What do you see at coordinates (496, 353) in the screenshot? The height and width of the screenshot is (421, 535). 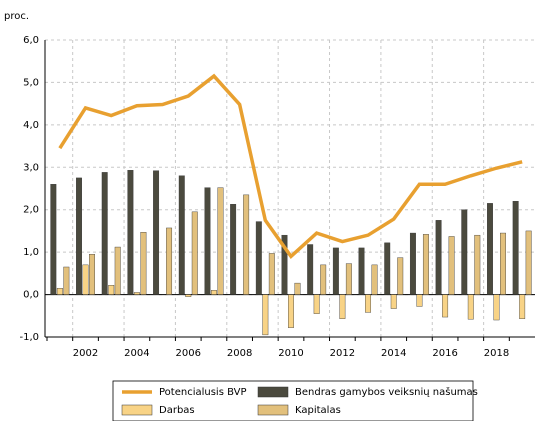 I see `x-tick-label: 2018` at bounding box center [496, 353].